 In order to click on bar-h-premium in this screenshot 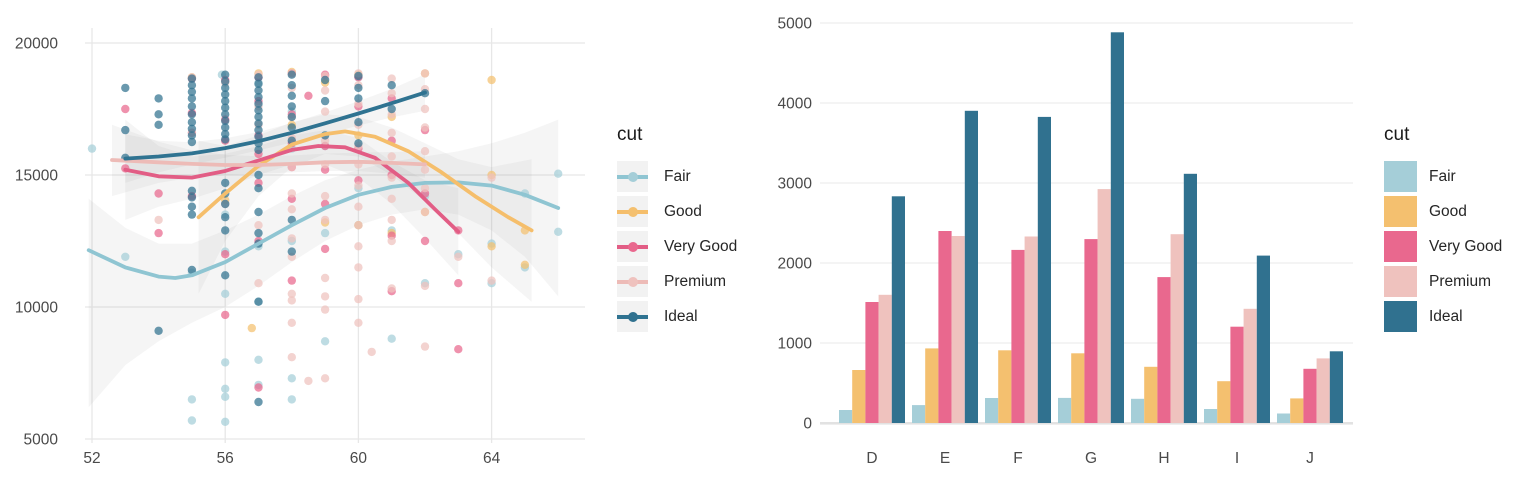, I will do `click(1177, 328)`.